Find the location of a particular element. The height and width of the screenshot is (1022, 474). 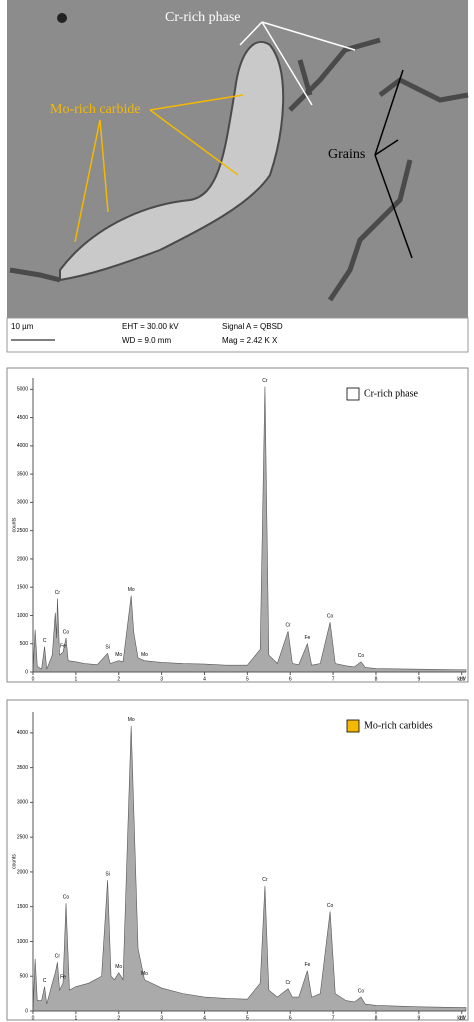

signal: Signal A = QBSD is located at coordinates (252, 326).